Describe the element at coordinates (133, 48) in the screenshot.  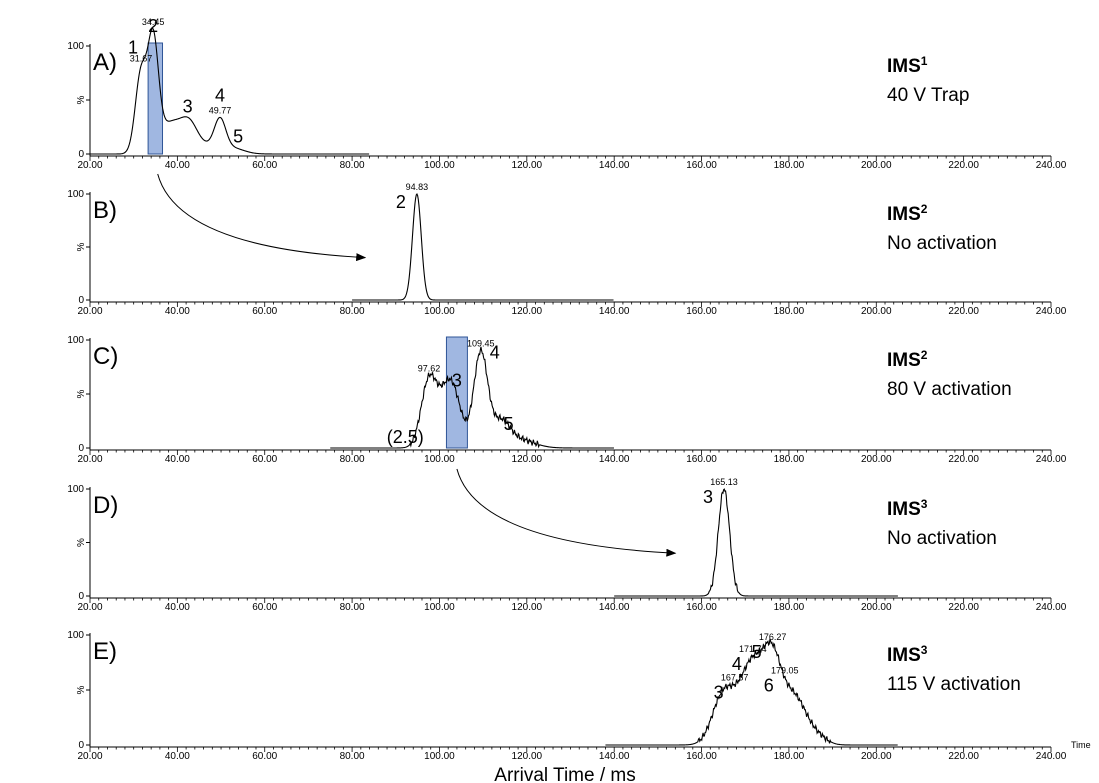
I see `peak-number-label: 1` at that location.